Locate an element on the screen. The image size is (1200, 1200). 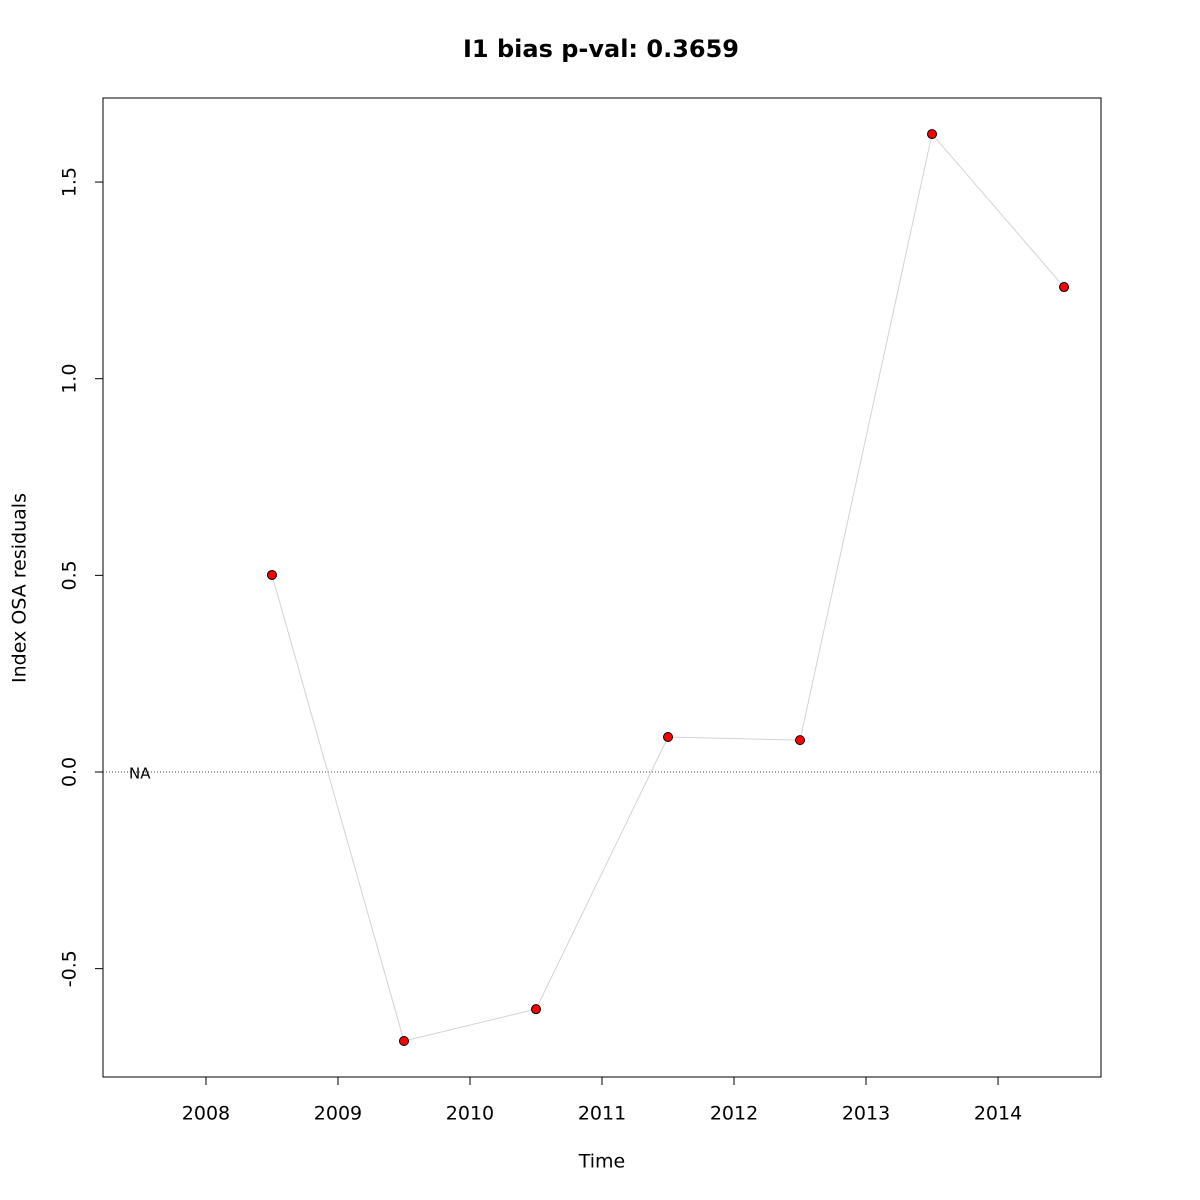
y-axis-title: Index OSA residuals is located at coordinates (20, 588).